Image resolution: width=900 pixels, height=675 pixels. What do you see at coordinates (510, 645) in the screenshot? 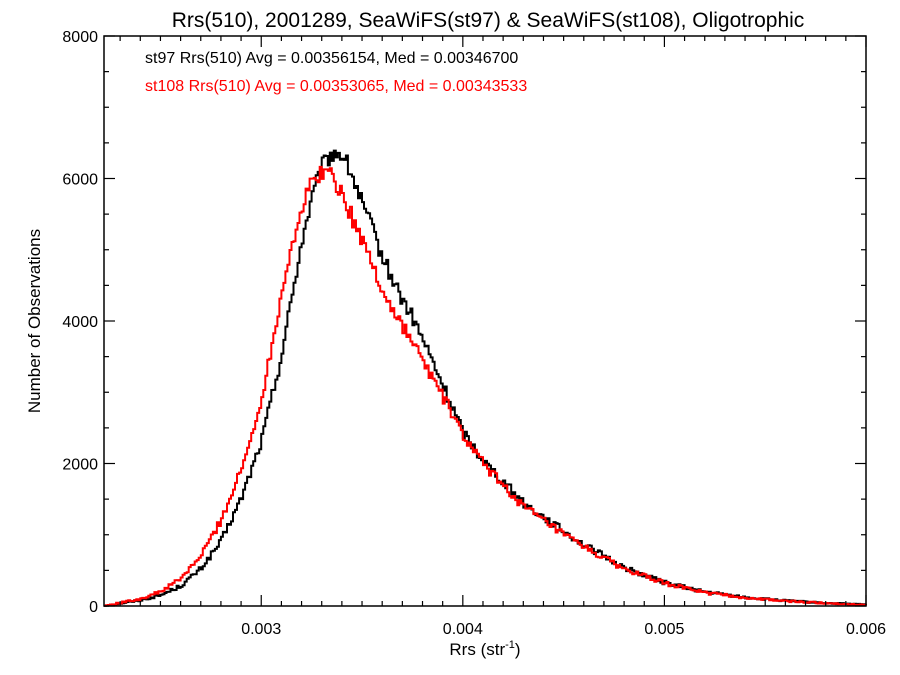
I see `x-axis-label-superscript: -1` at bounding box center [510, 645].